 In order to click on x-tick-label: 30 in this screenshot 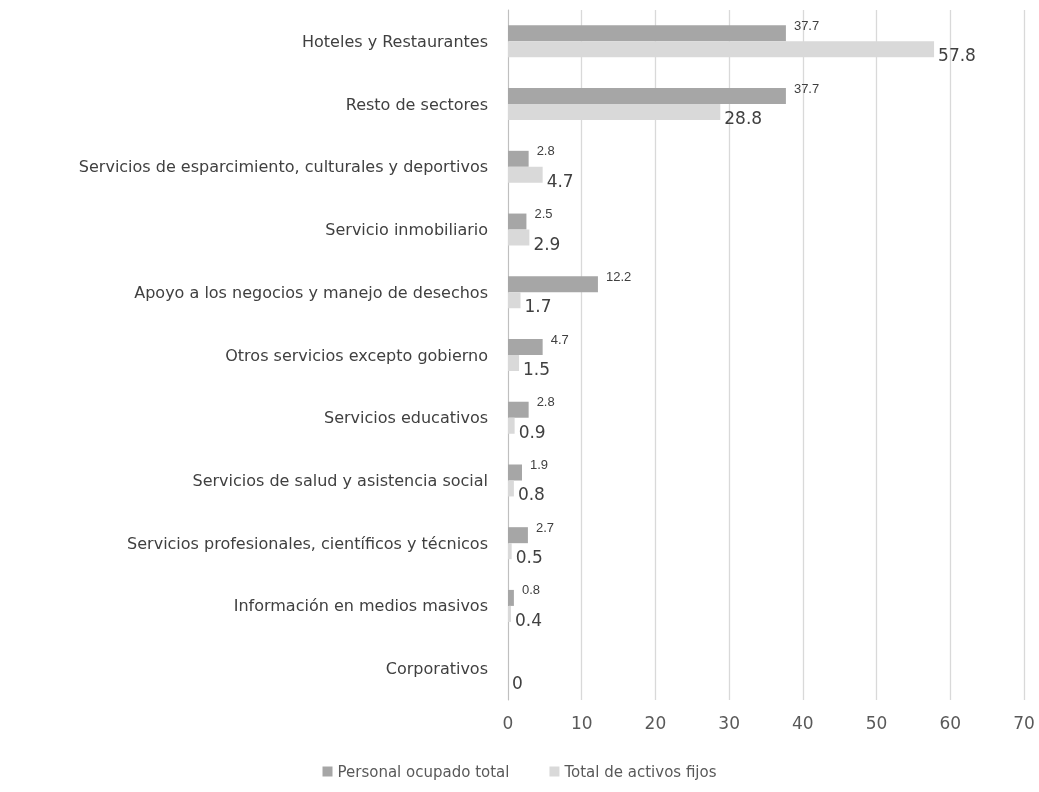, I will do `click(729, 722)`.